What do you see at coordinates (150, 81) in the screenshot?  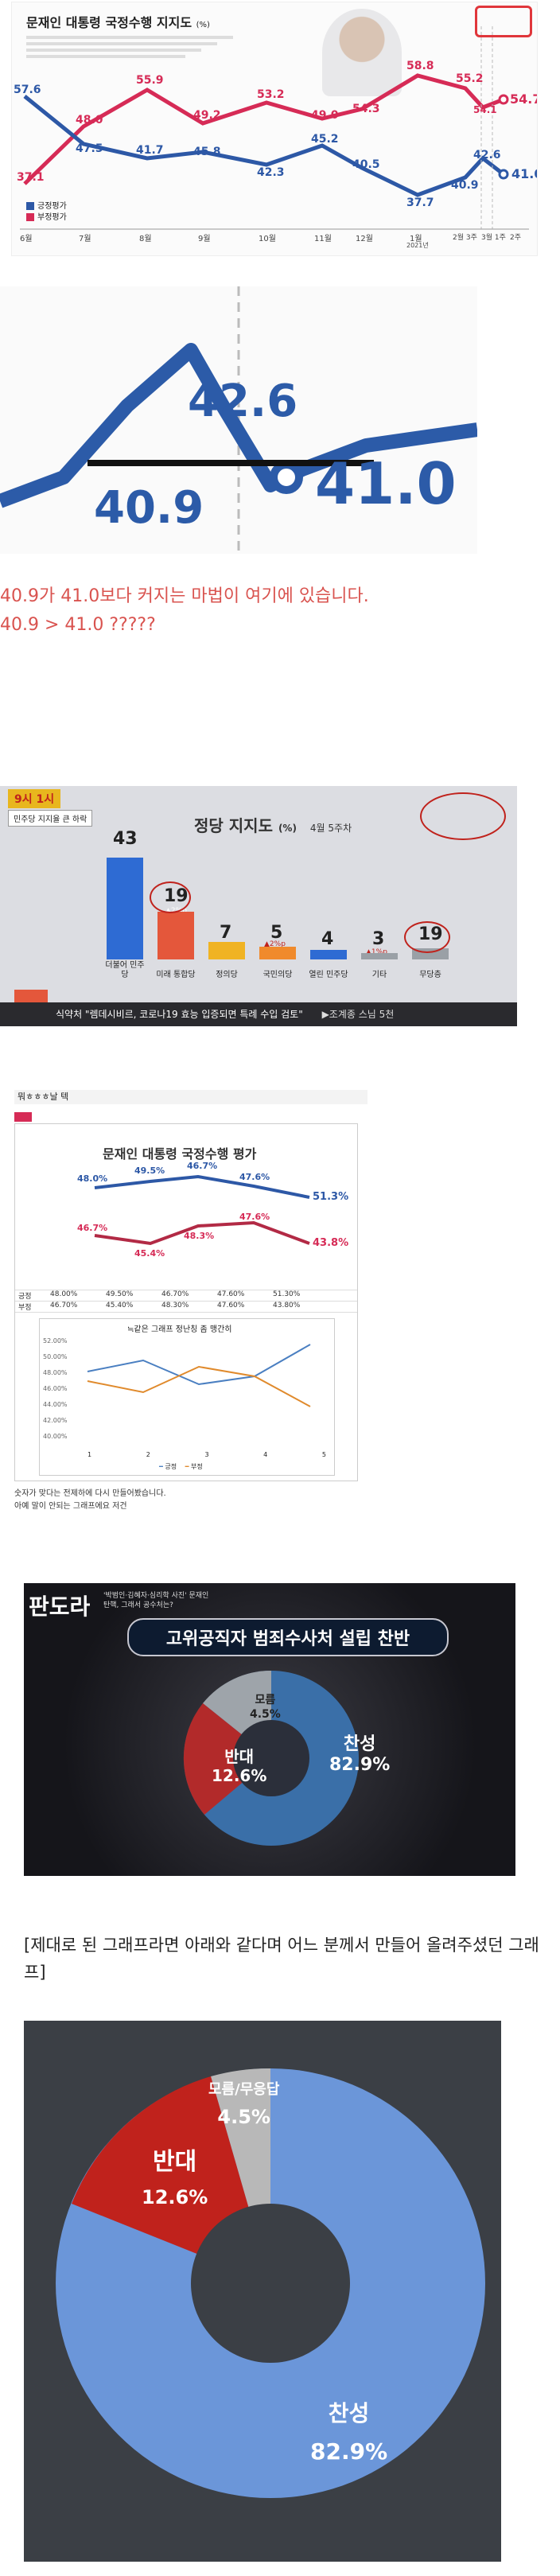 I see `neg-label-2: 55.9` at bounding box center [150, 81].